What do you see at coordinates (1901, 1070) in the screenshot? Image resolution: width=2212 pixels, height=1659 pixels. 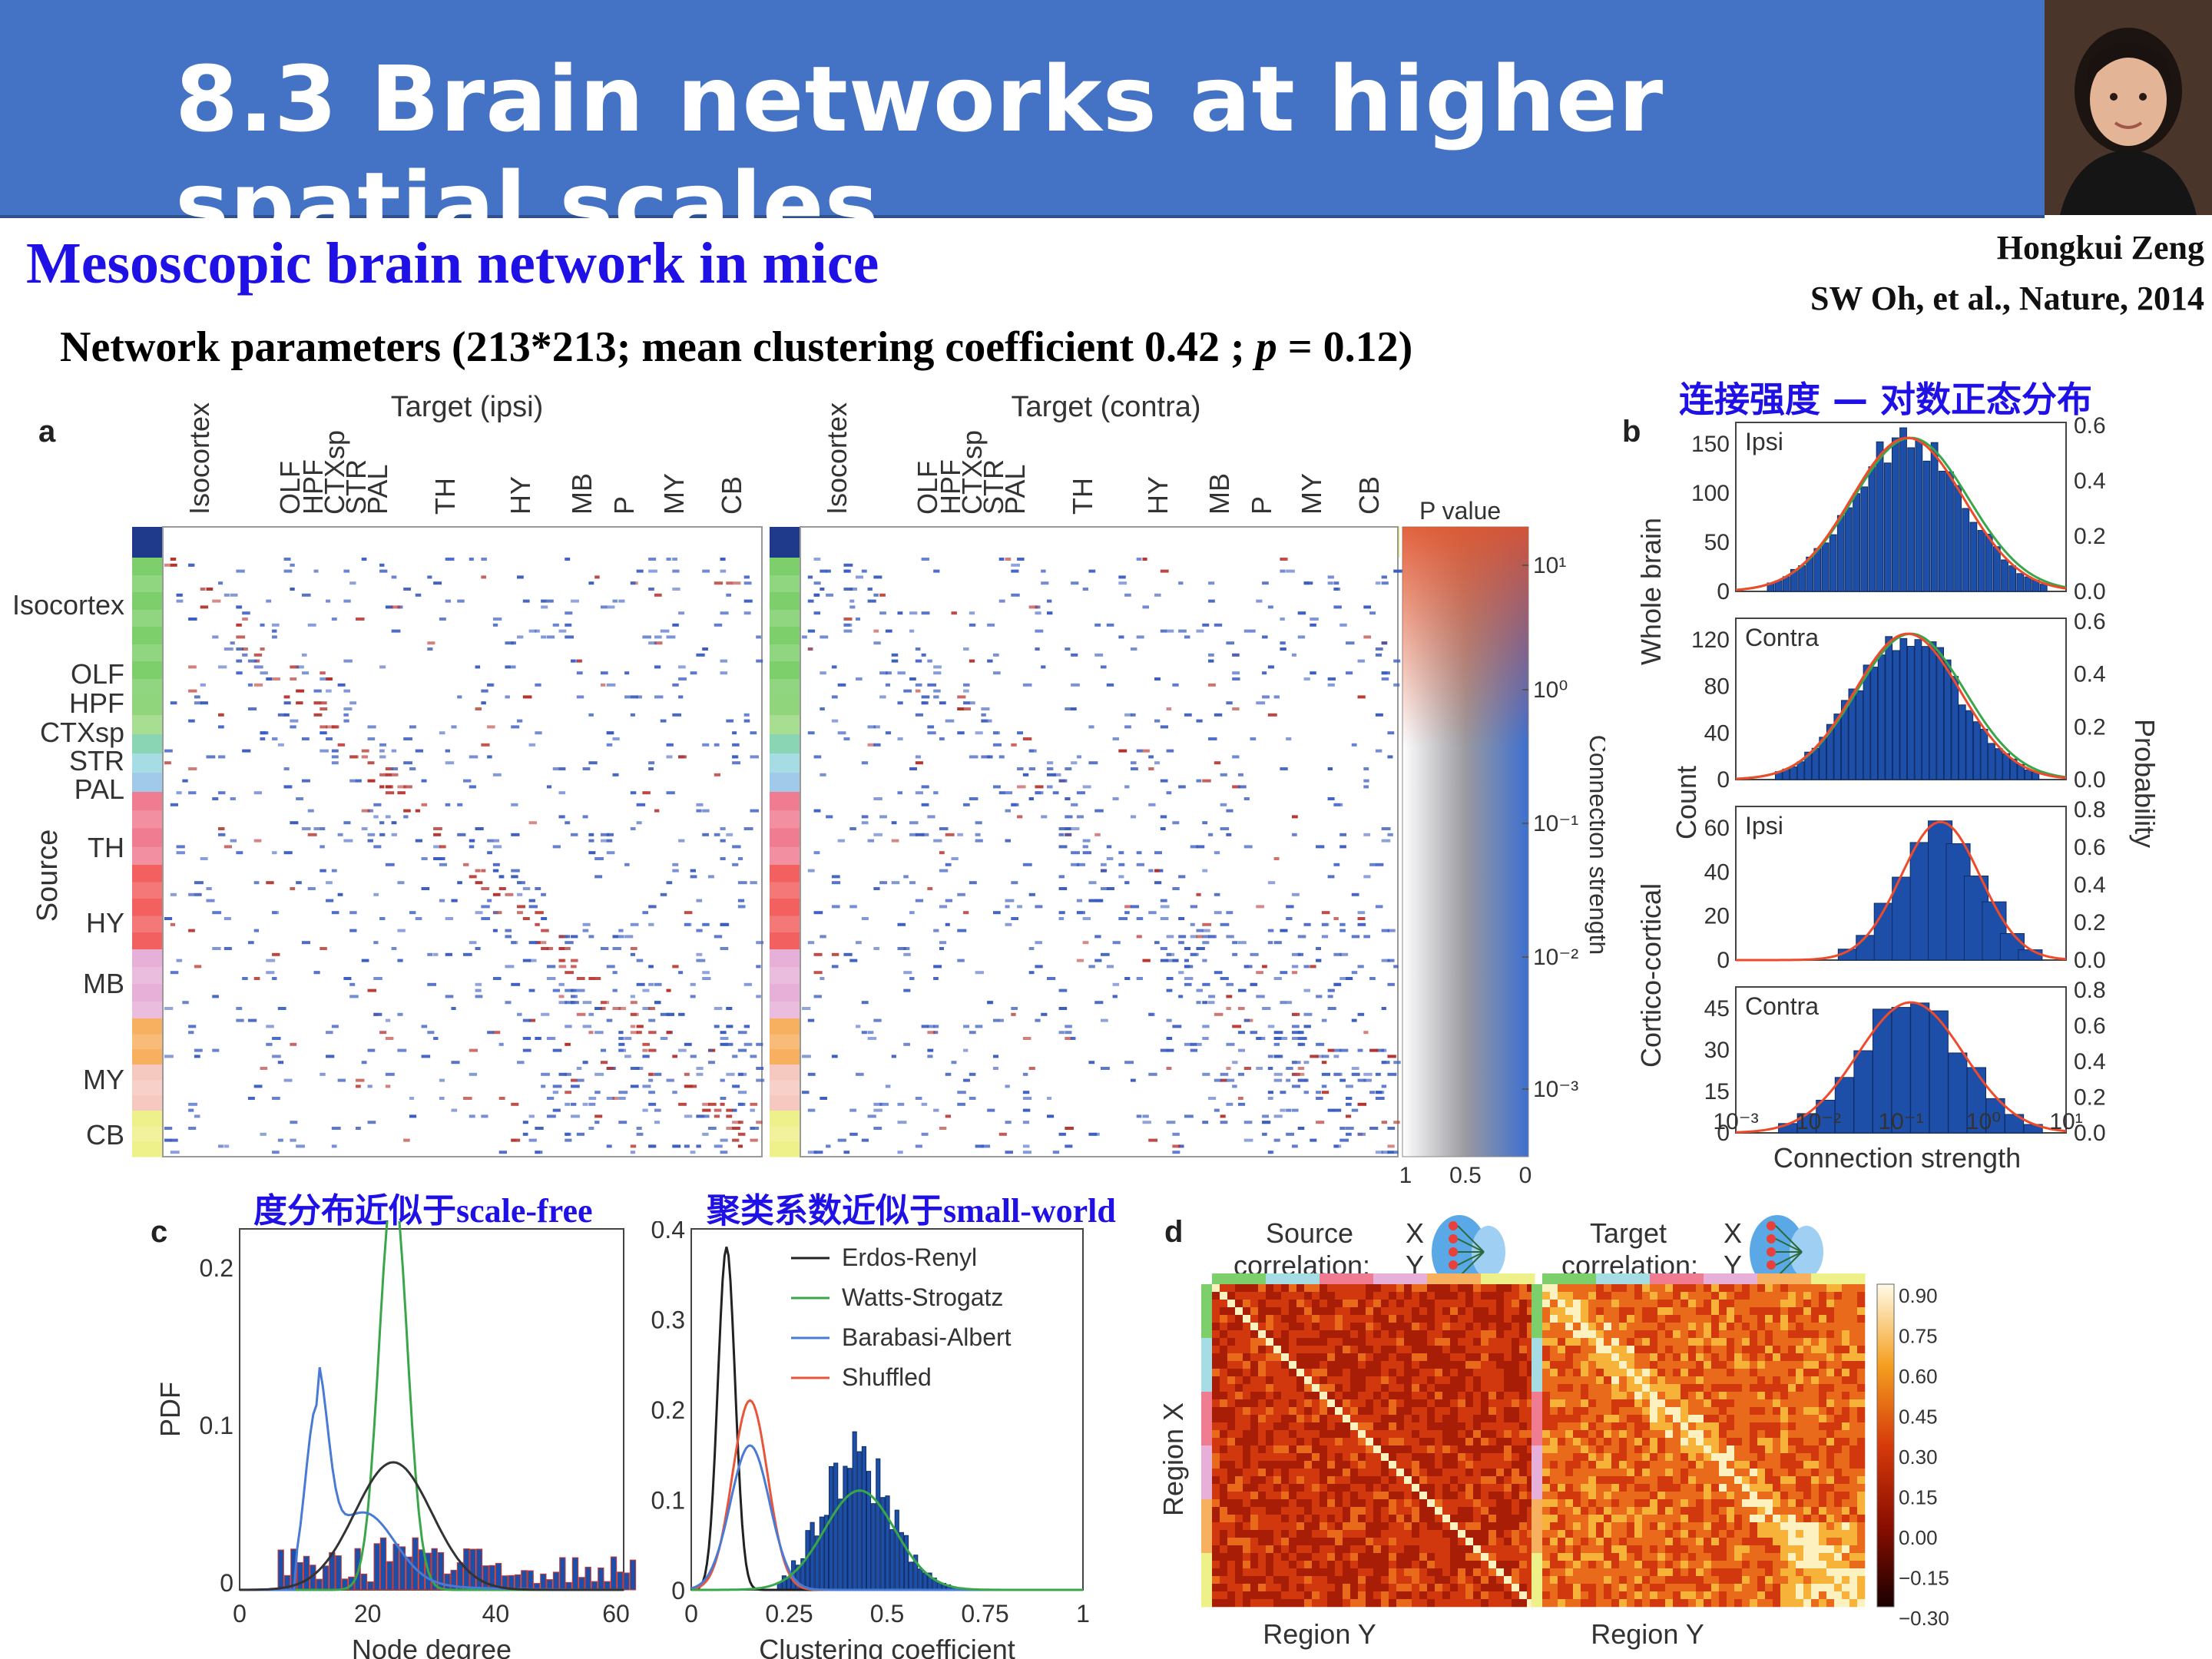 I see `histogram-bar` at bounding box center [1901, 1070].